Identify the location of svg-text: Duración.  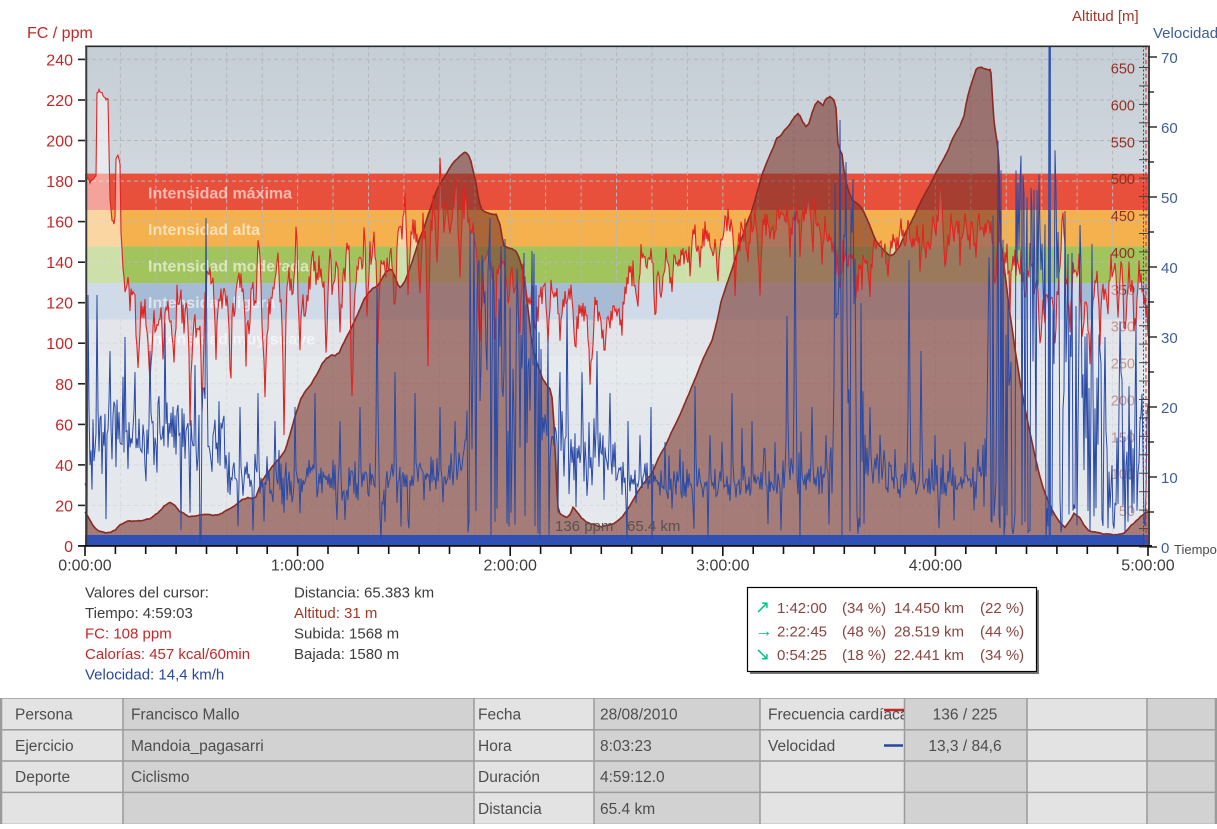
(509, 777).